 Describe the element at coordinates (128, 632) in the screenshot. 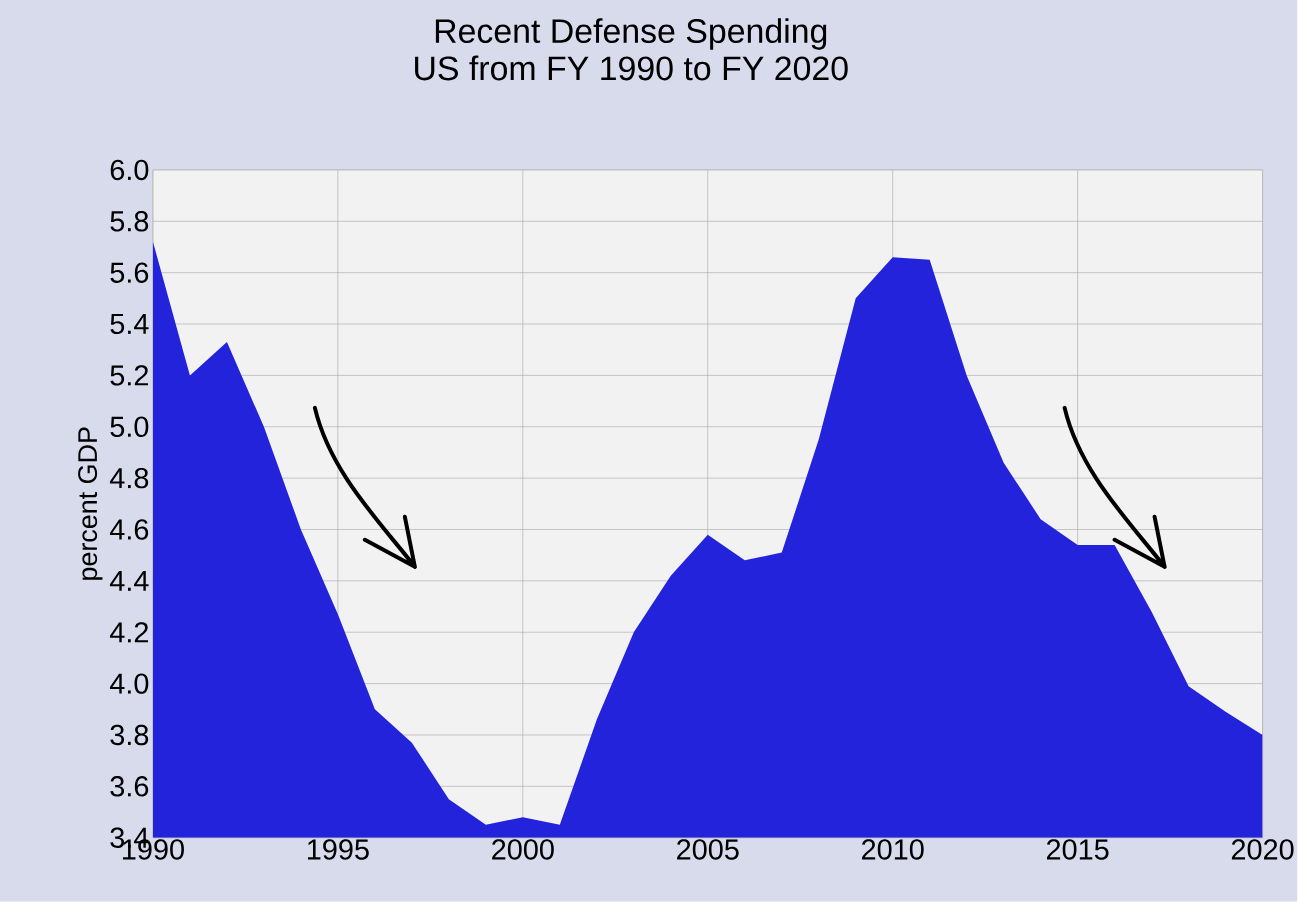

I see `y-tick-label: 4.2` at that location.